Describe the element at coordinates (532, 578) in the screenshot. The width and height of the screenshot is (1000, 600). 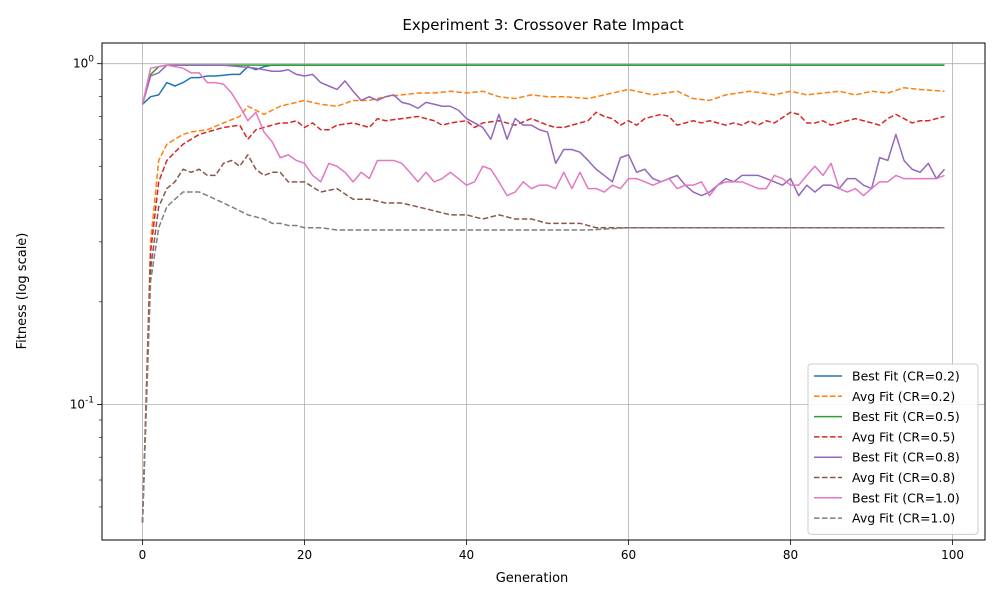
I see `x-axis-label: Generation` at that location.